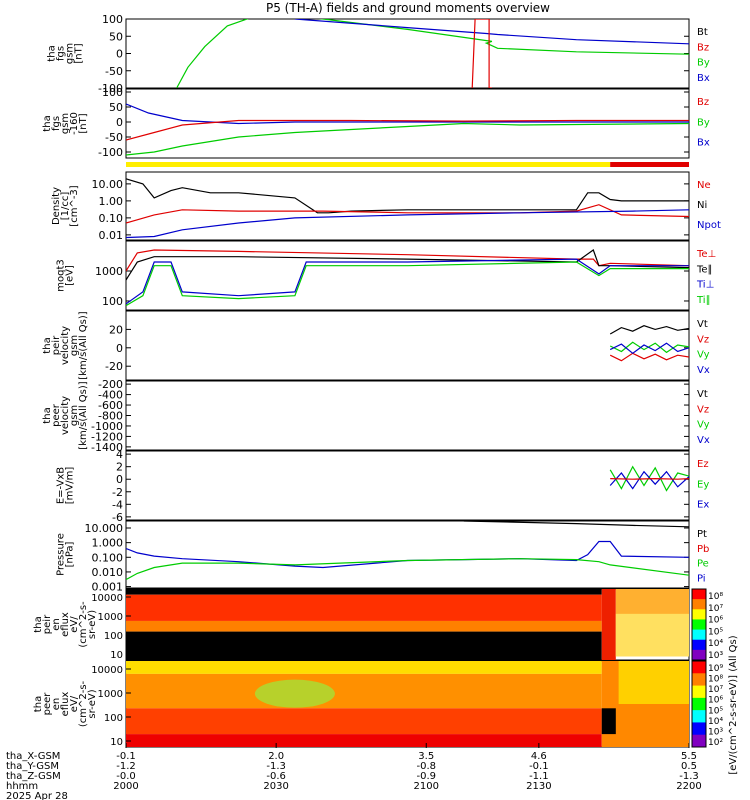 This screenshot has height=800, width=750. Describe the element at coordinates (110, 416) in the screenshot. I see `y-tick-label: -800` at that location.